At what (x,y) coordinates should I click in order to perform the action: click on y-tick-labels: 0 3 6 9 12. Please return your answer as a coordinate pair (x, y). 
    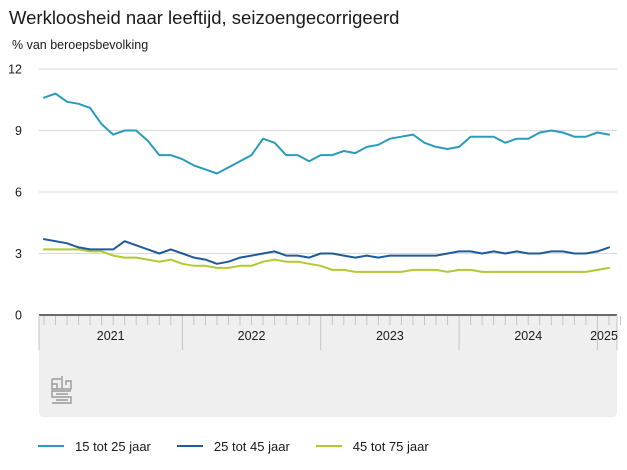
    Looking at the image, I should click on (15, 193).